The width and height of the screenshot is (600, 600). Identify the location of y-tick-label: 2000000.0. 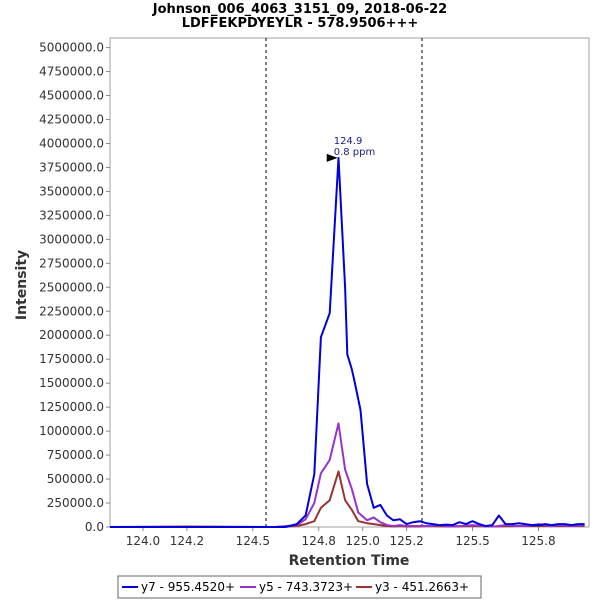
(71, 335).